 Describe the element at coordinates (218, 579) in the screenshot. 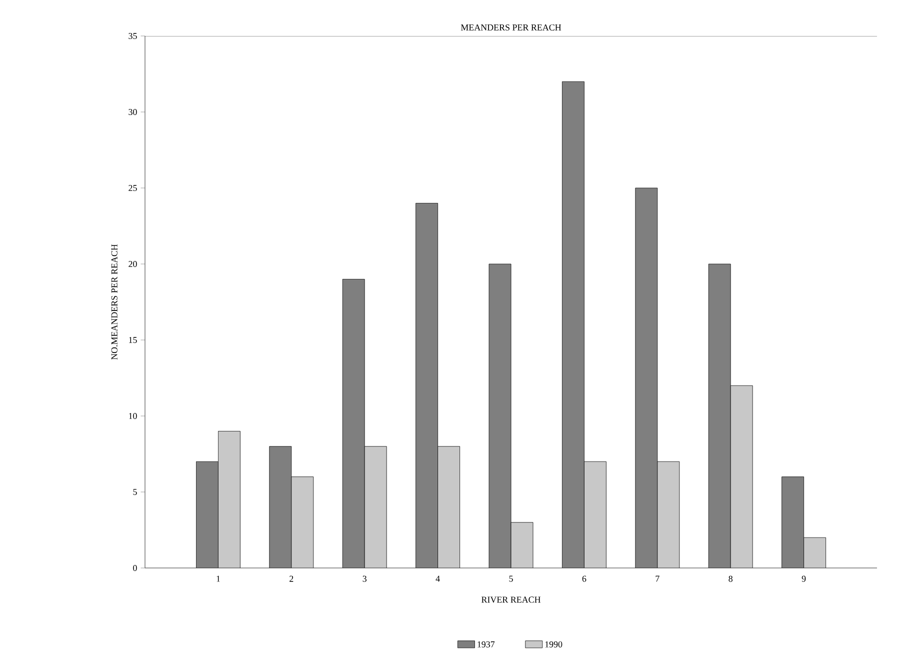

I see `x-tick-label: 1` at that location.